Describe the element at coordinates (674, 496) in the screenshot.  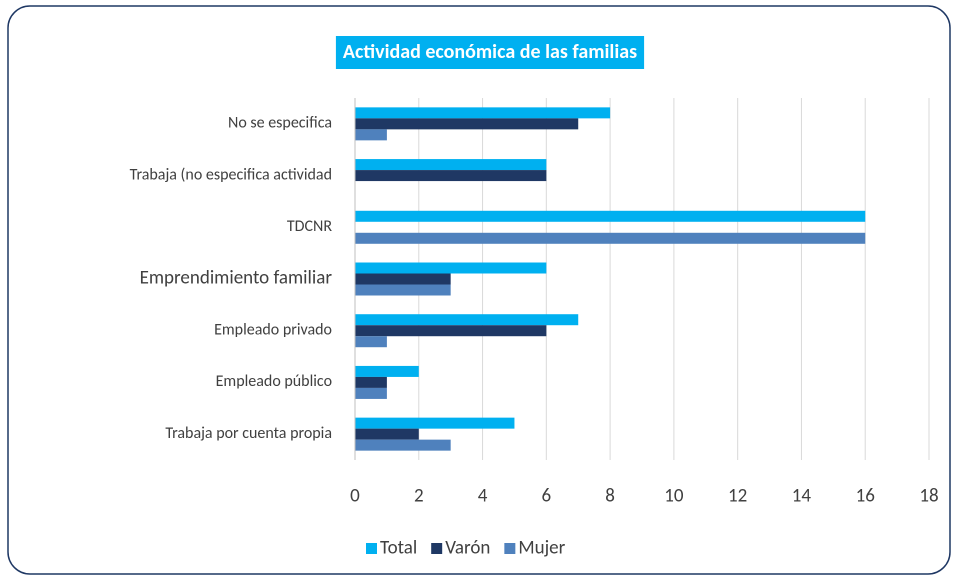
I see `x-tick-label: 10` at that location.